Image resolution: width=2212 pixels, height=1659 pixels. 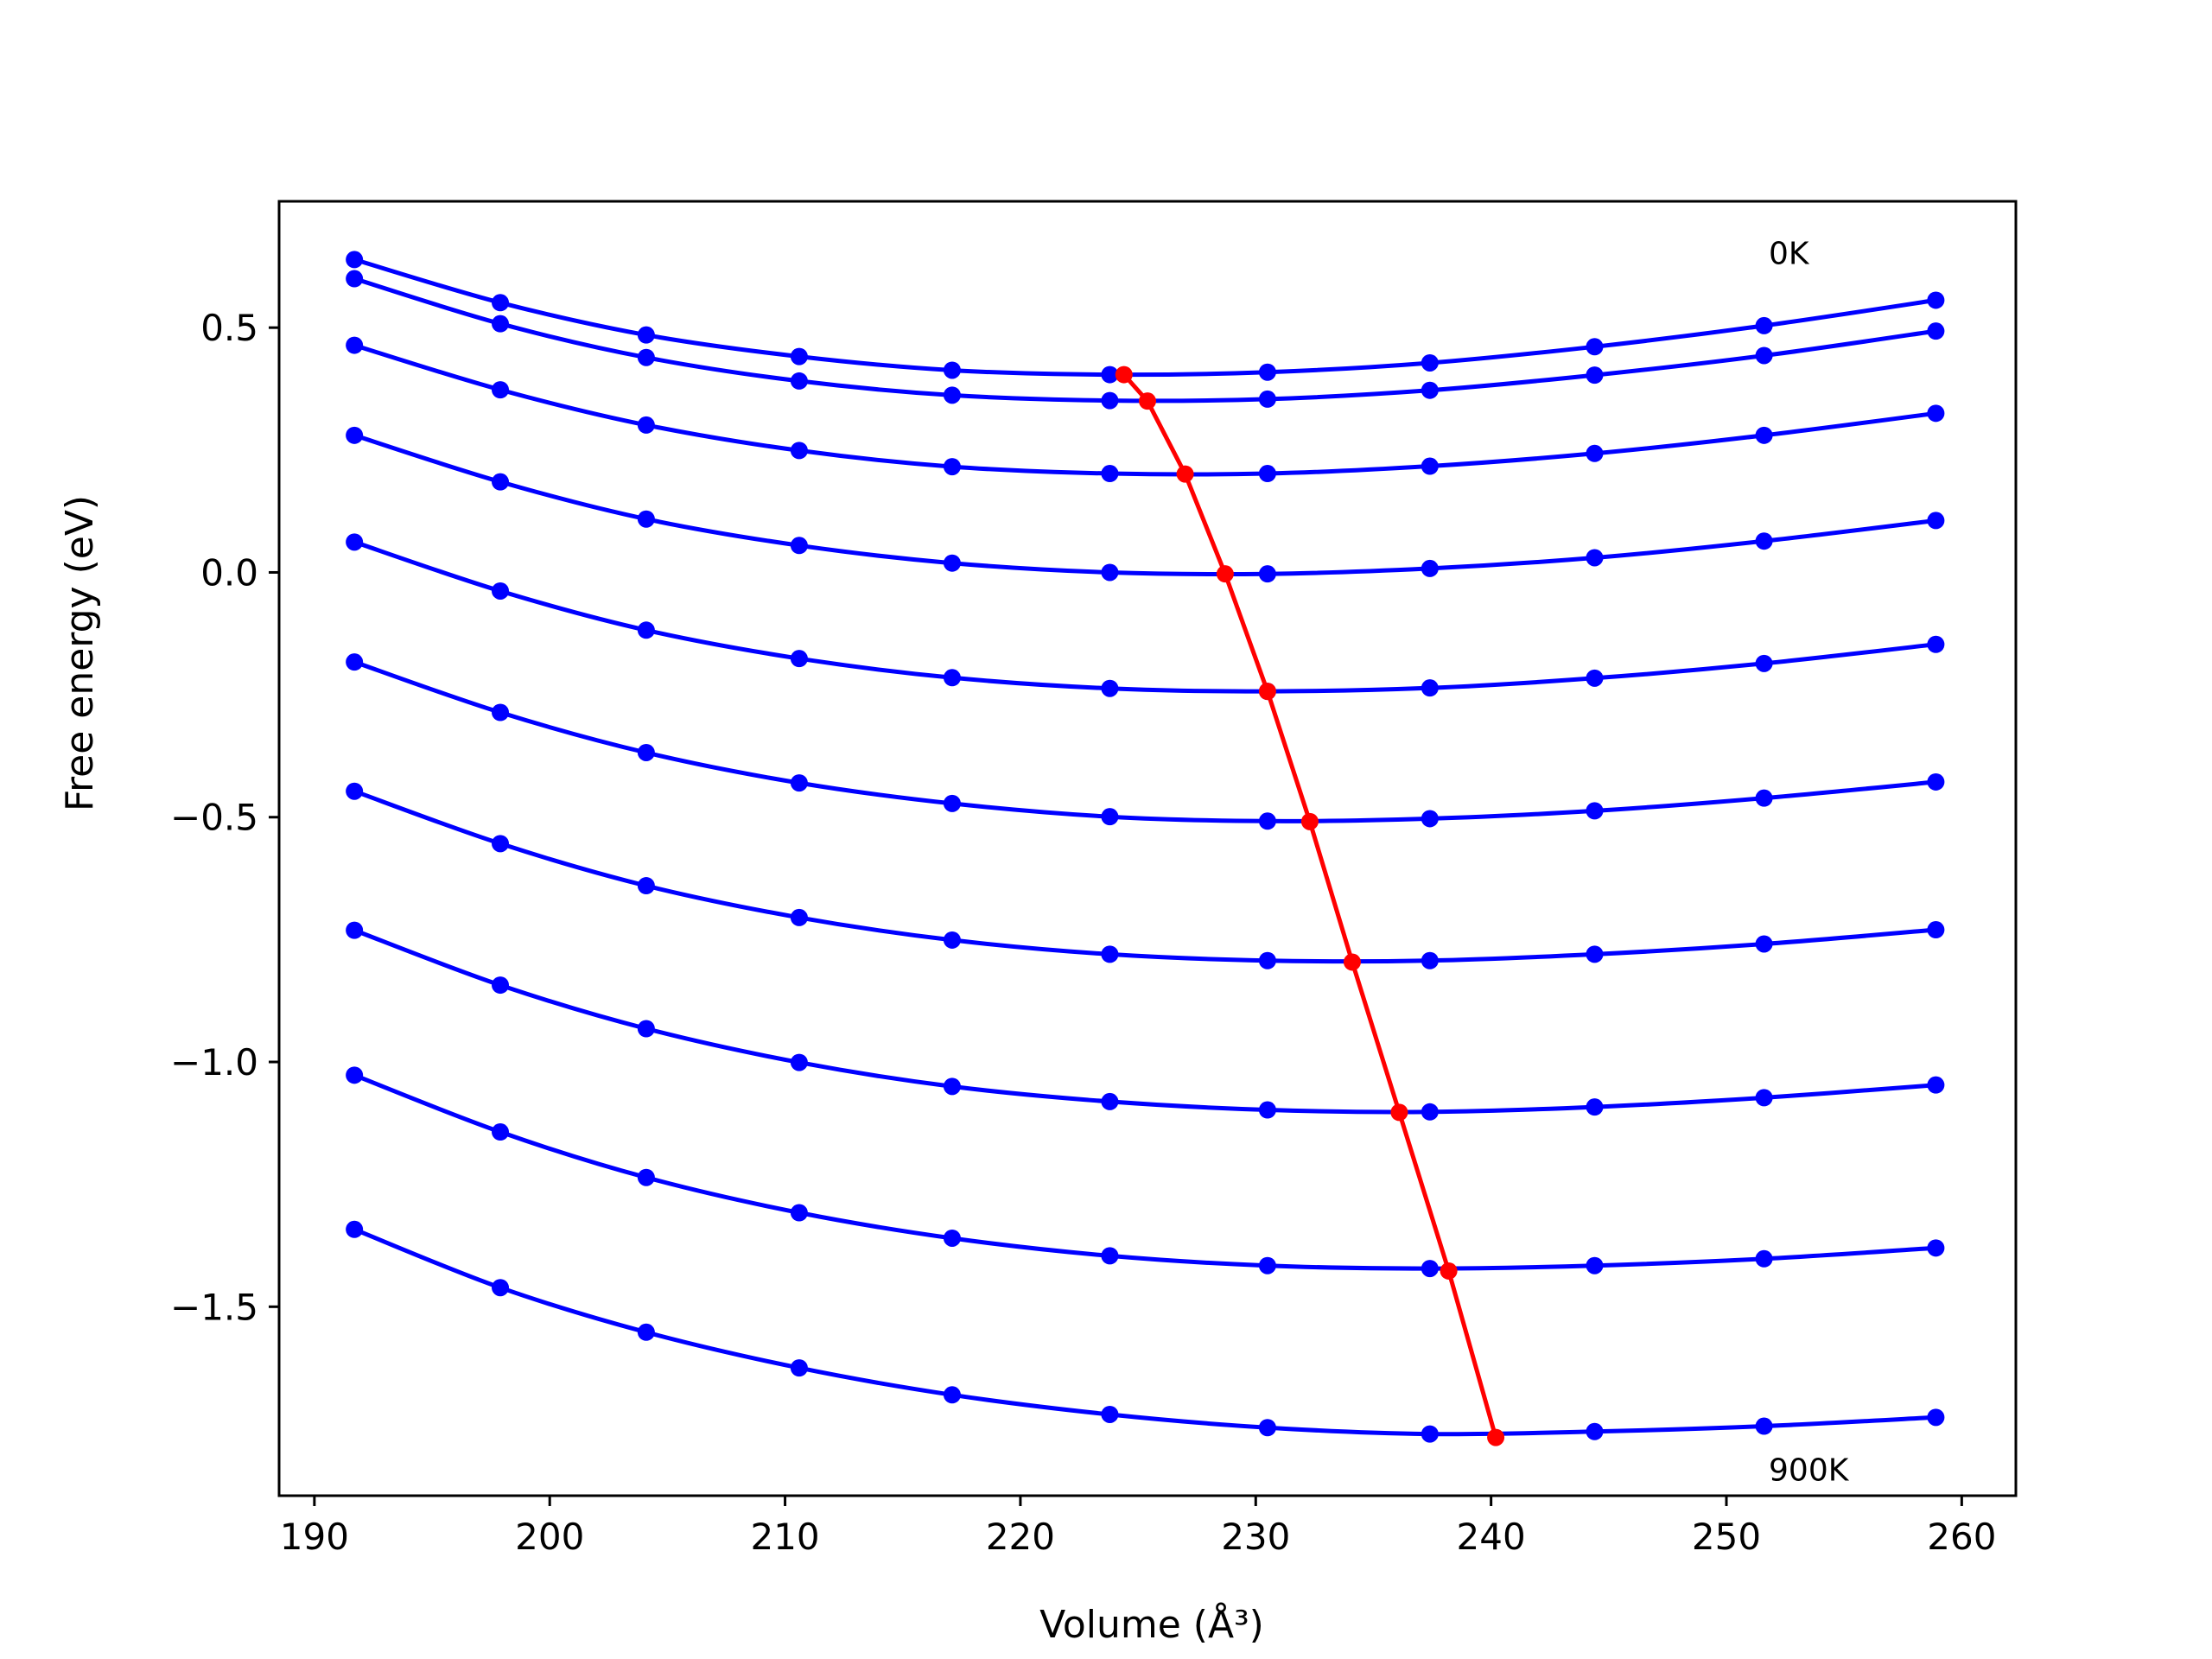 I want to click on minima-line, so click(x=1310, y=905).